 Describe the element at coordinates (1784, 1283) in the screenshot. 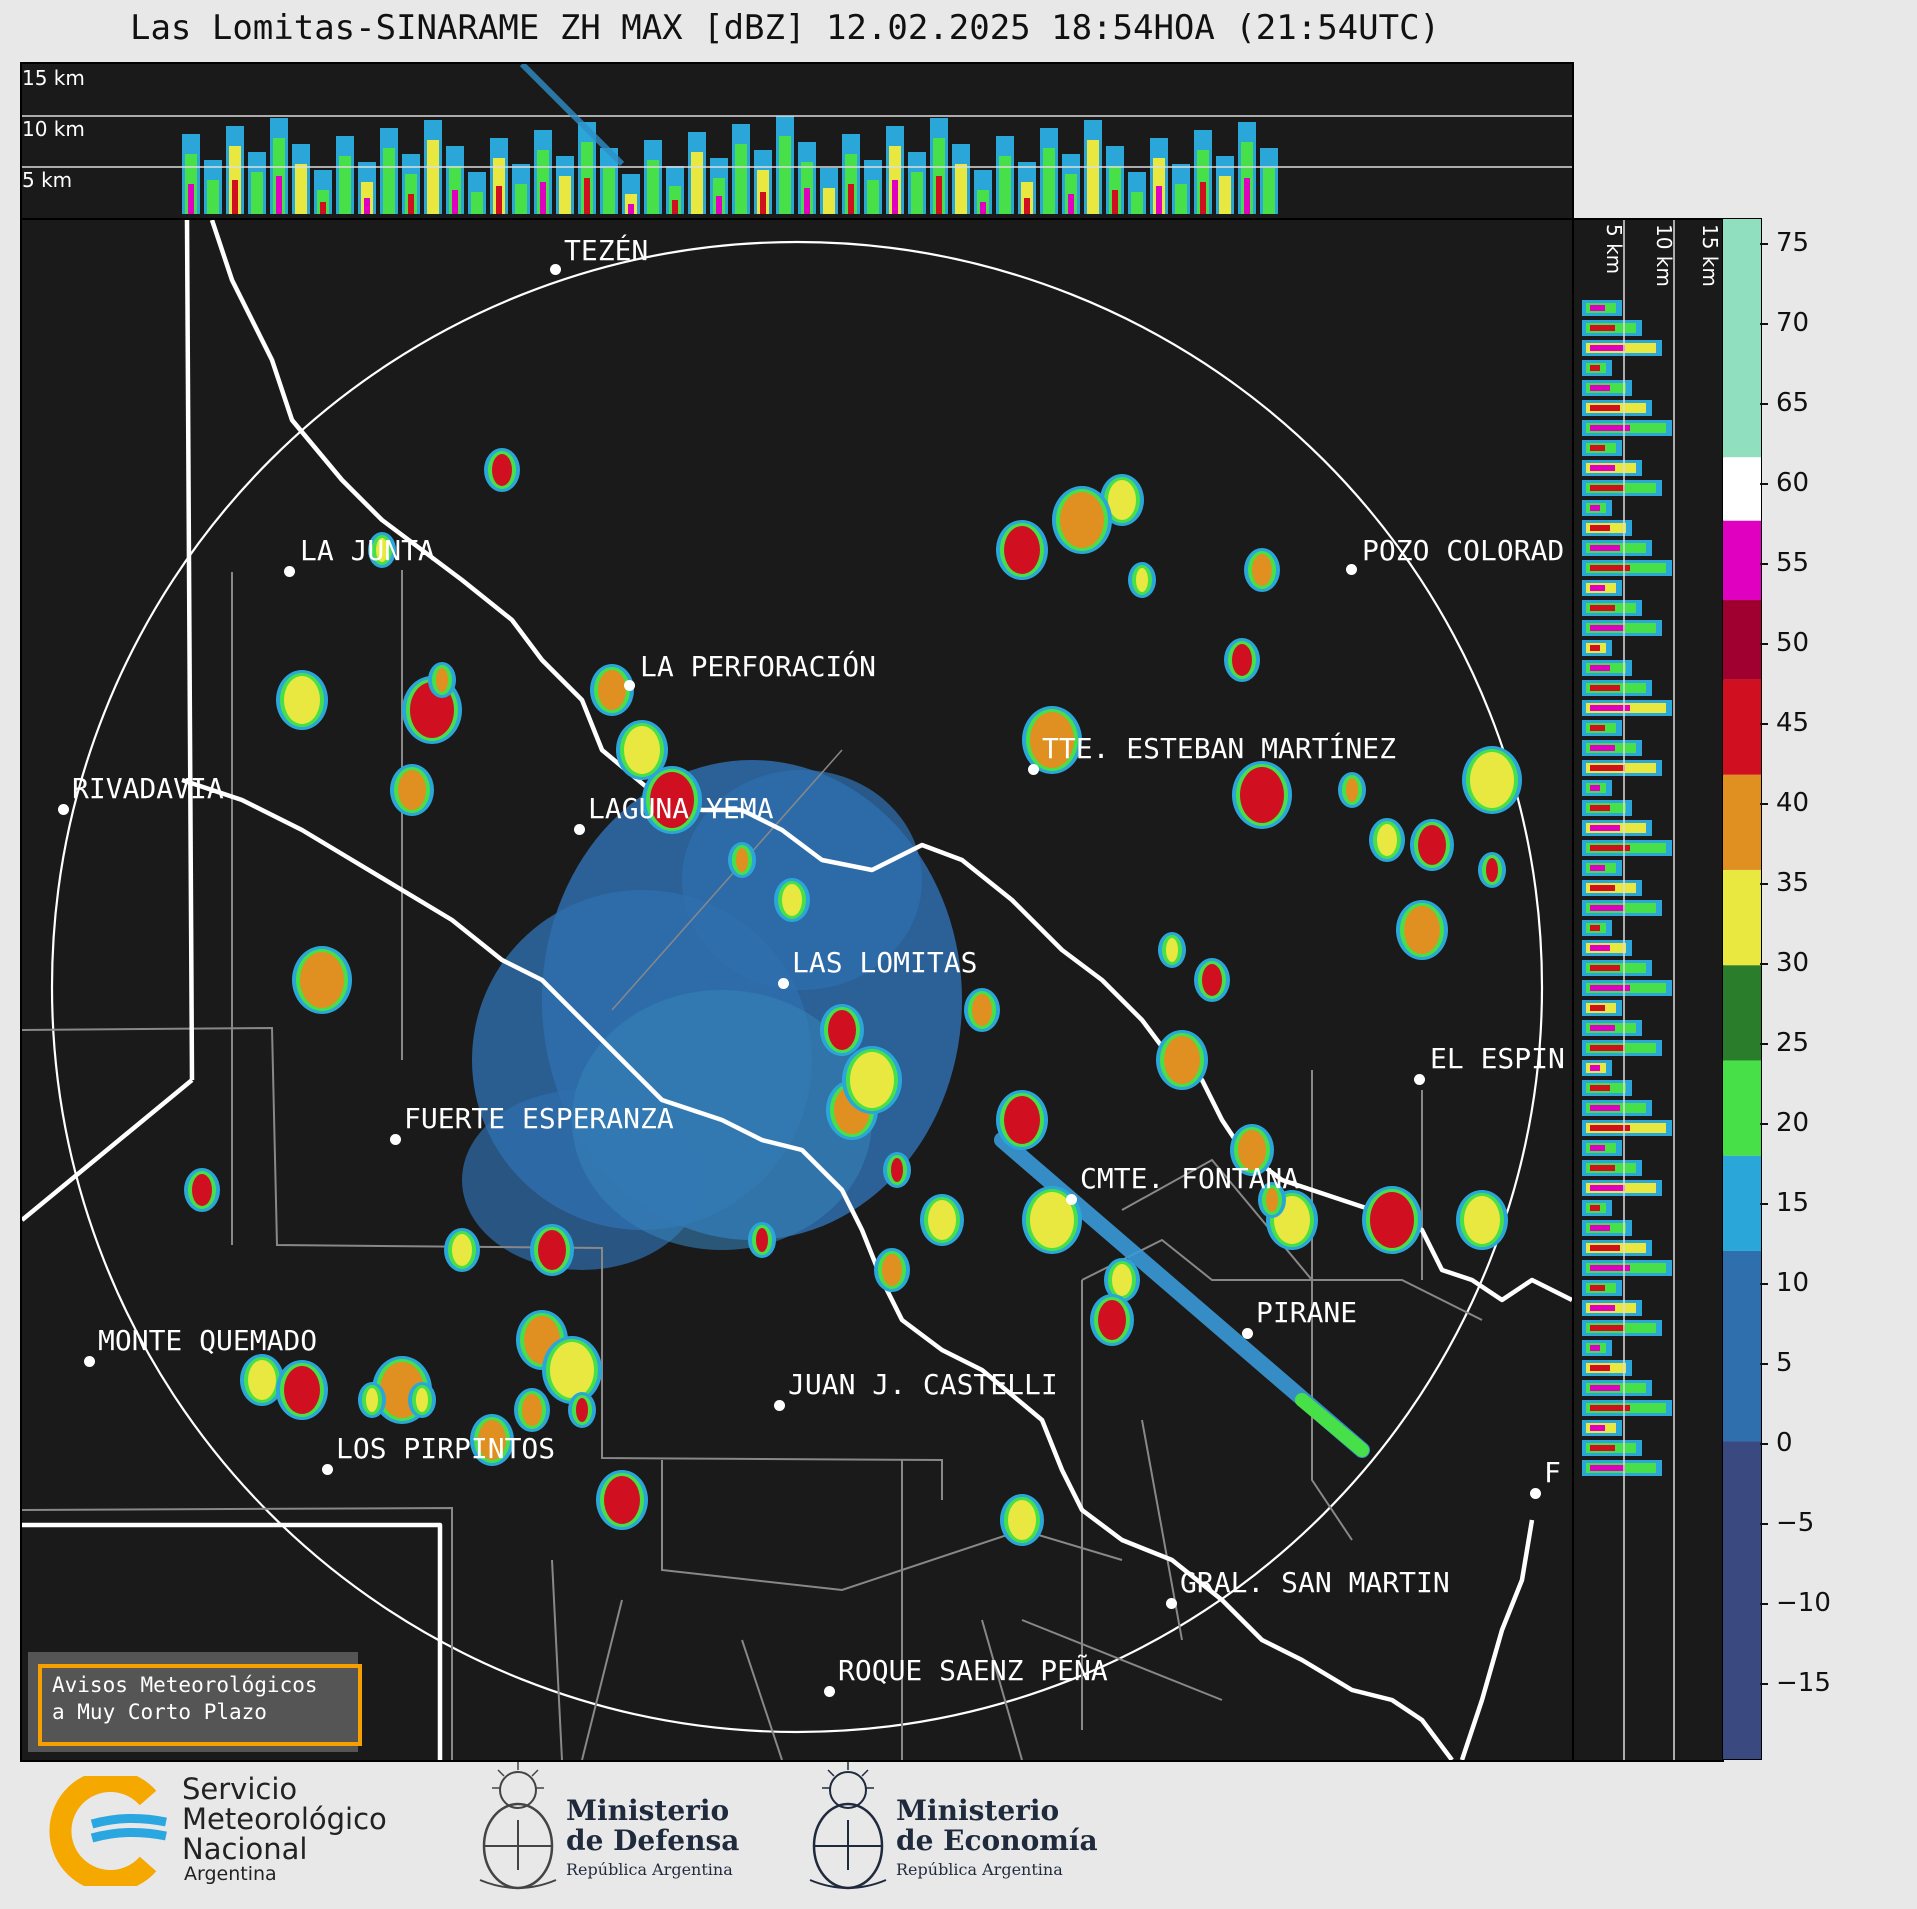

I see `colorbar-tick: 10` at that location.